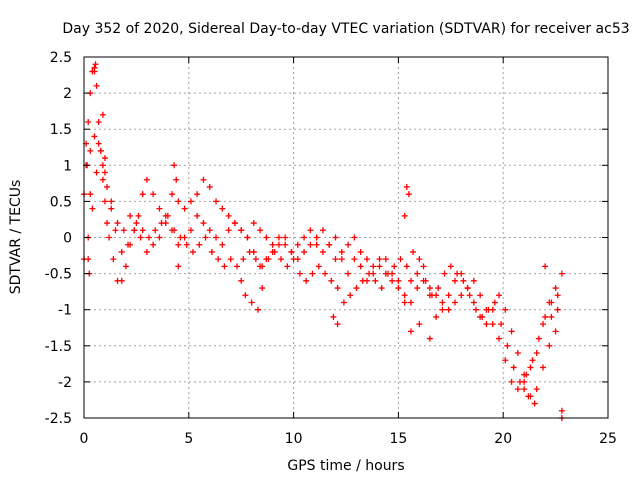 The width and height of the screenshot is (640, 480). What do you see at coordinates (67, 166) in the screenshot?
I see `y-tick-label: 1` at bounding box center [67, 166].